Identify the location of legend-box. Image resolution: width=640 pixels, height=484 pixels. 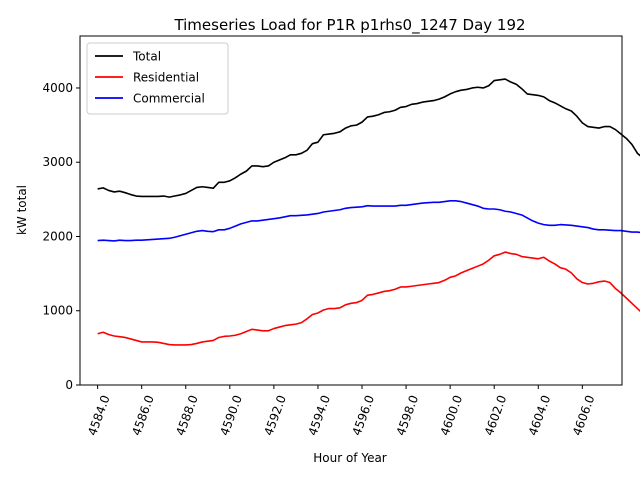
(157, 78).